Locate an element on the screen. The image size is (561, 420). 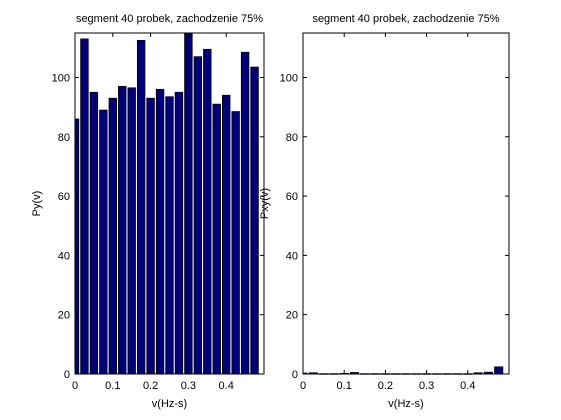
x-tick-label-right-0: 0 is located at coordinates (303, 386).